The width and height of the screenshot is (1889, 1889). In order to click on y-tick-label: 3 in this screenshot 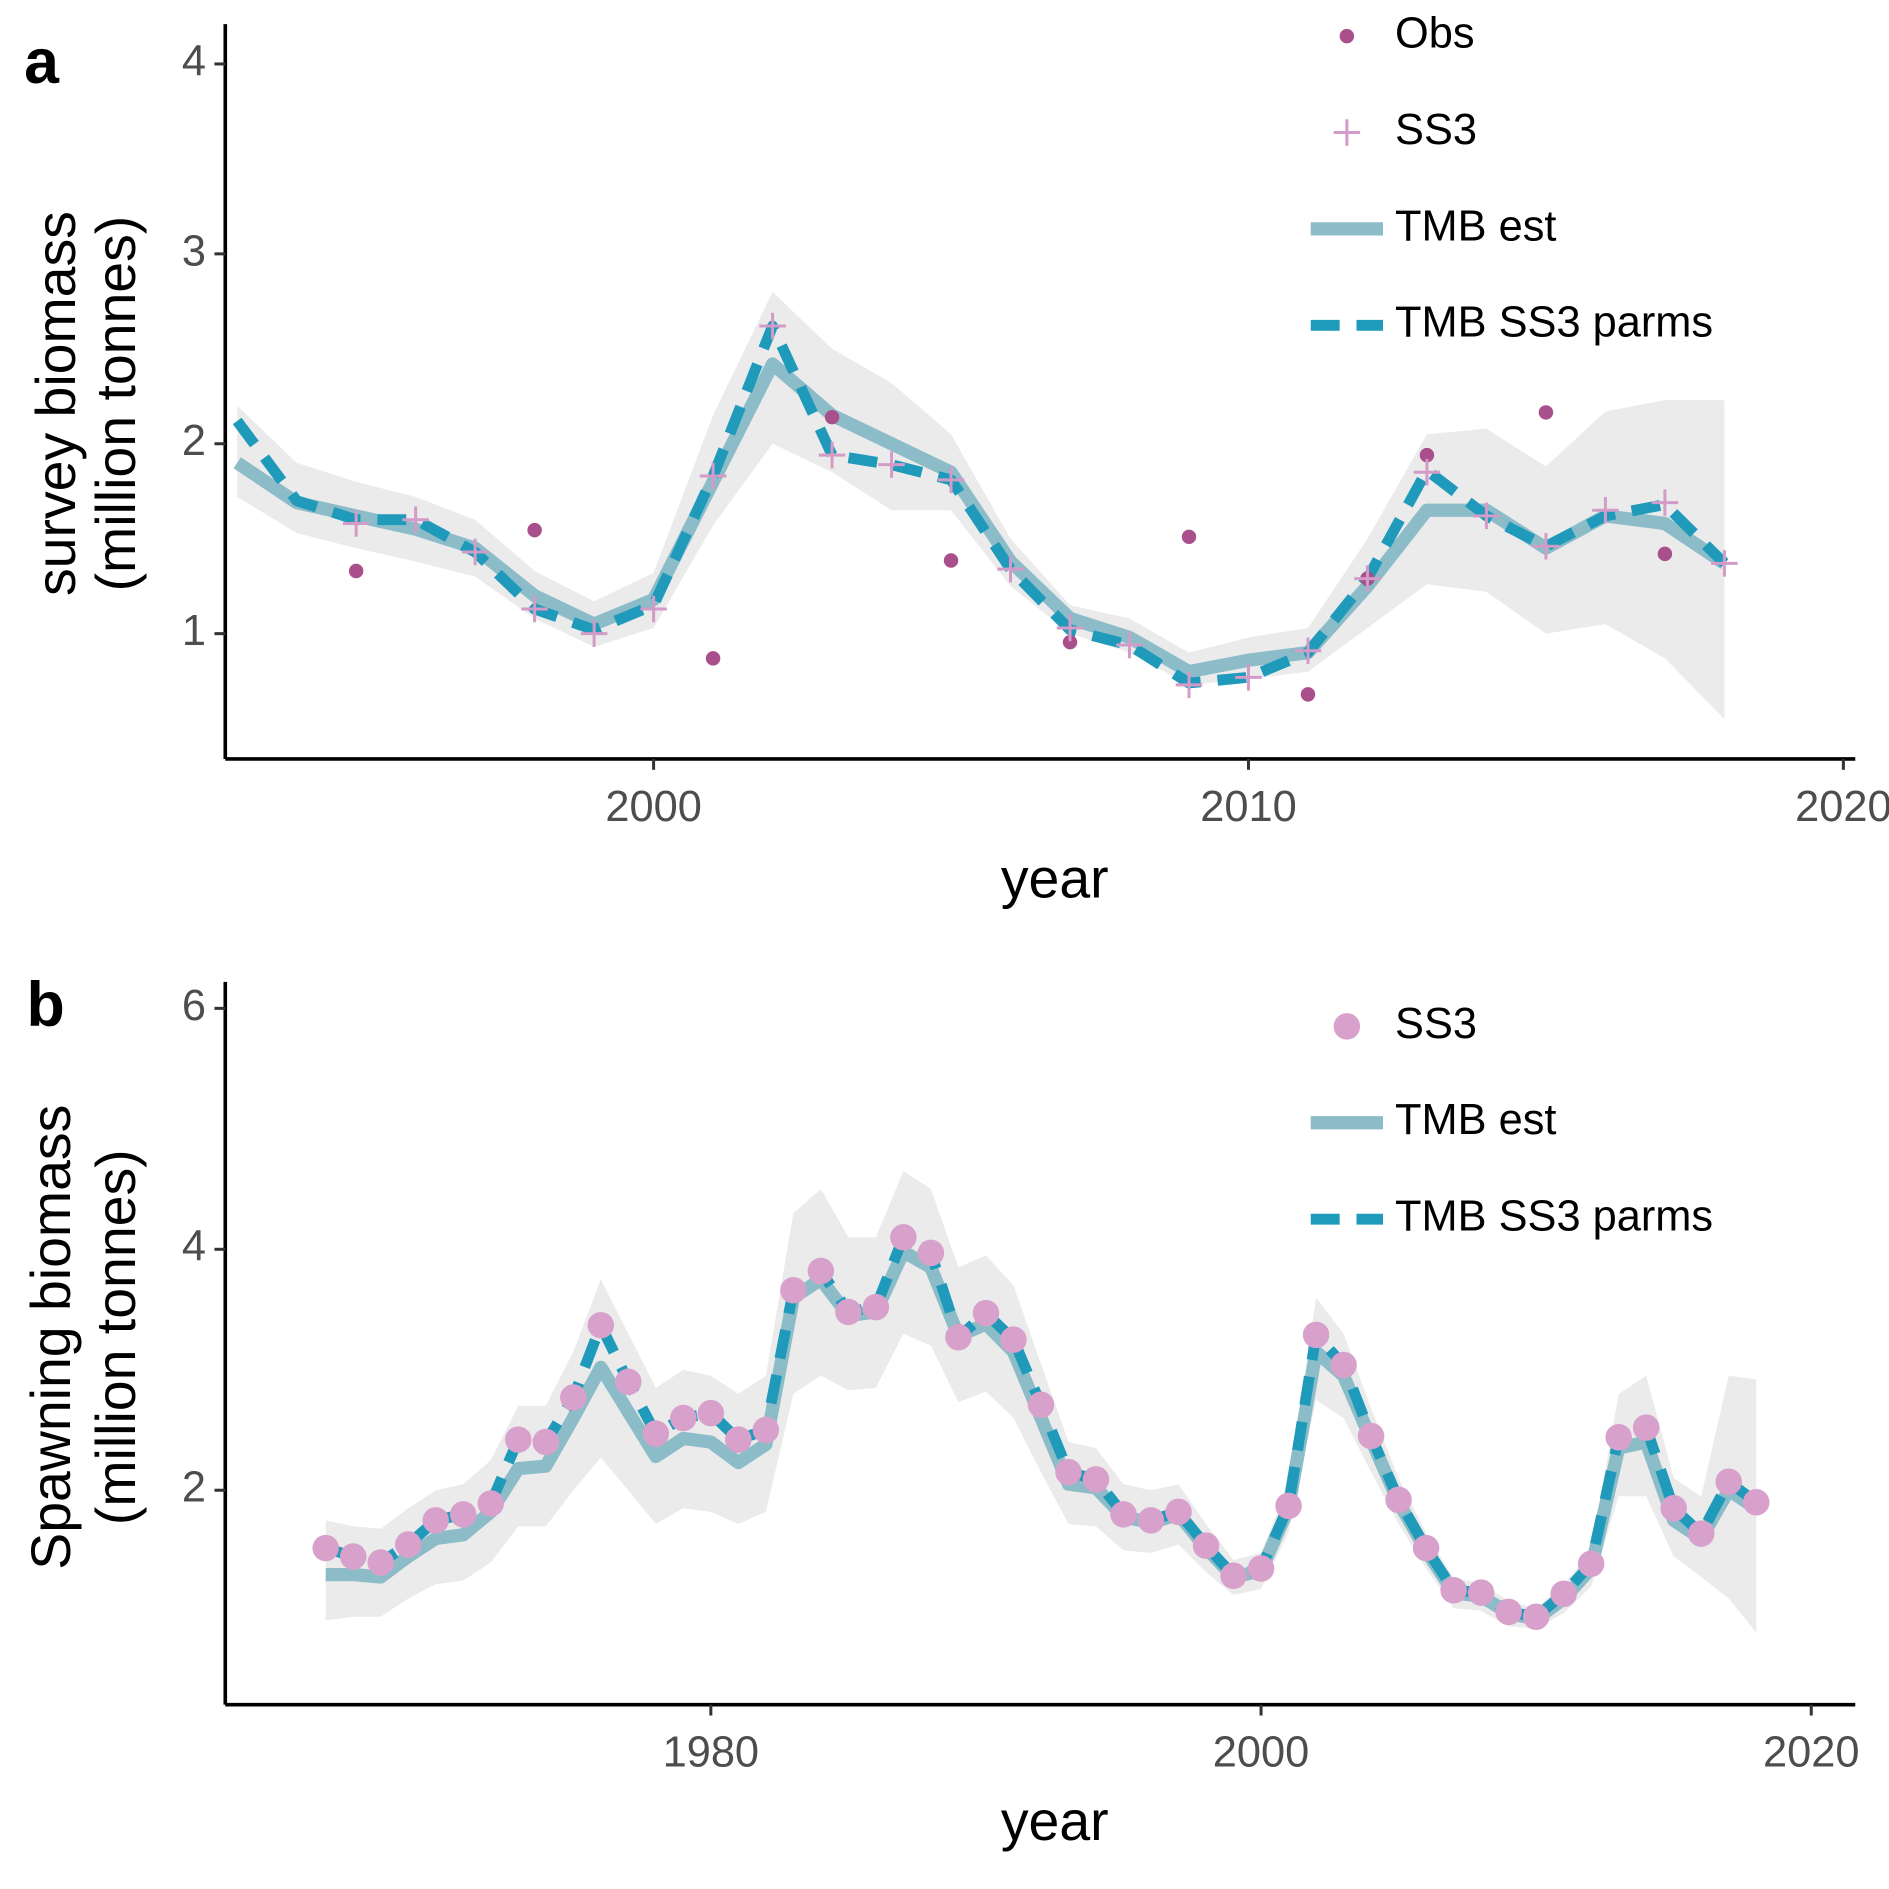, I will do `click(194, 251)`.